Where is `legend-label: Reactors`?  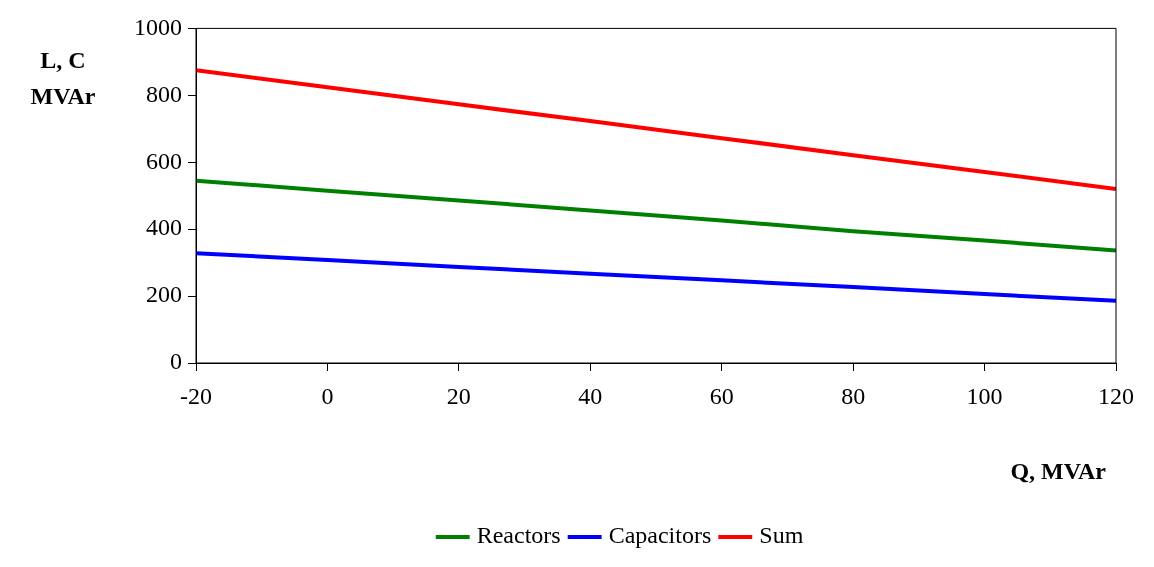 legend-label: Reactors is located at coordinates (518, 535).